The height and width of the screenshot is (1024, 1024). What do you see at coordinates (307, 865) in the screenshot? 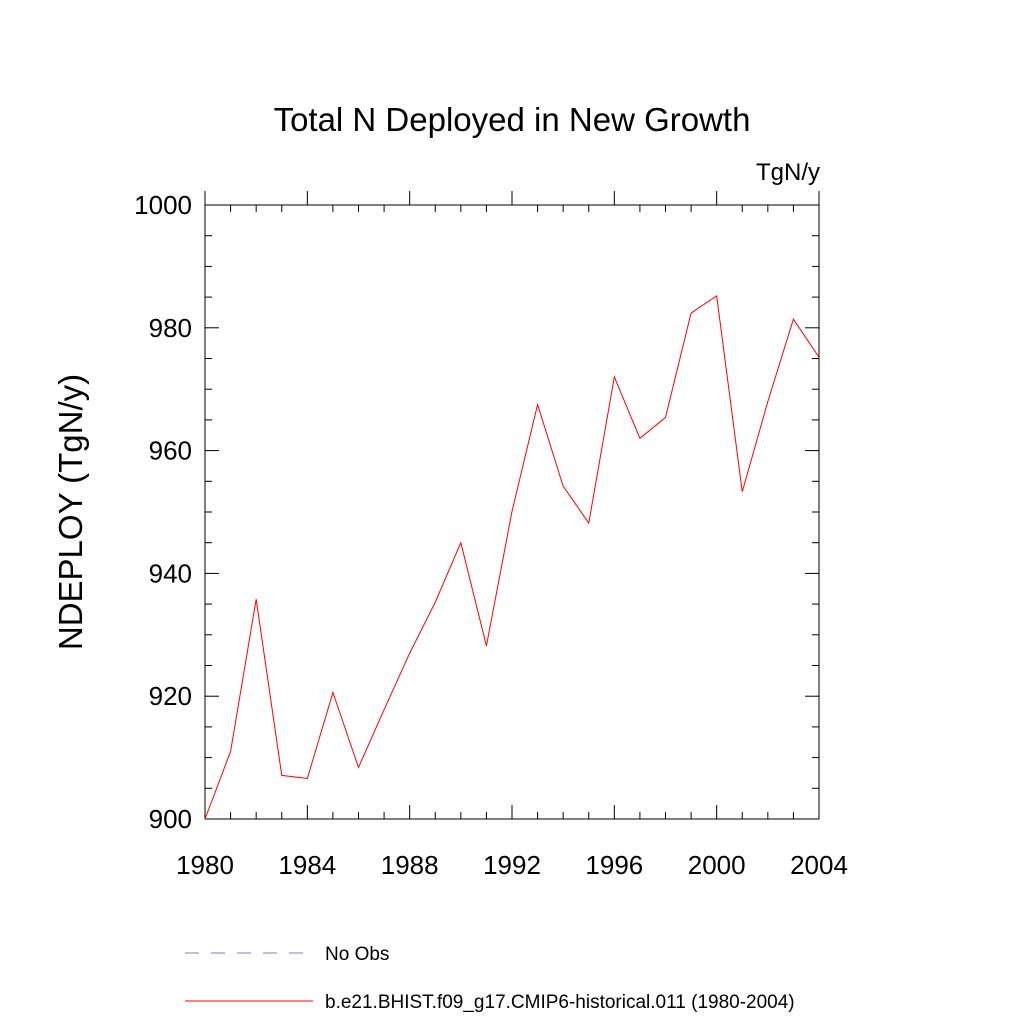
I see `x-tick-label: 1984` at bounding box center [307, 865].